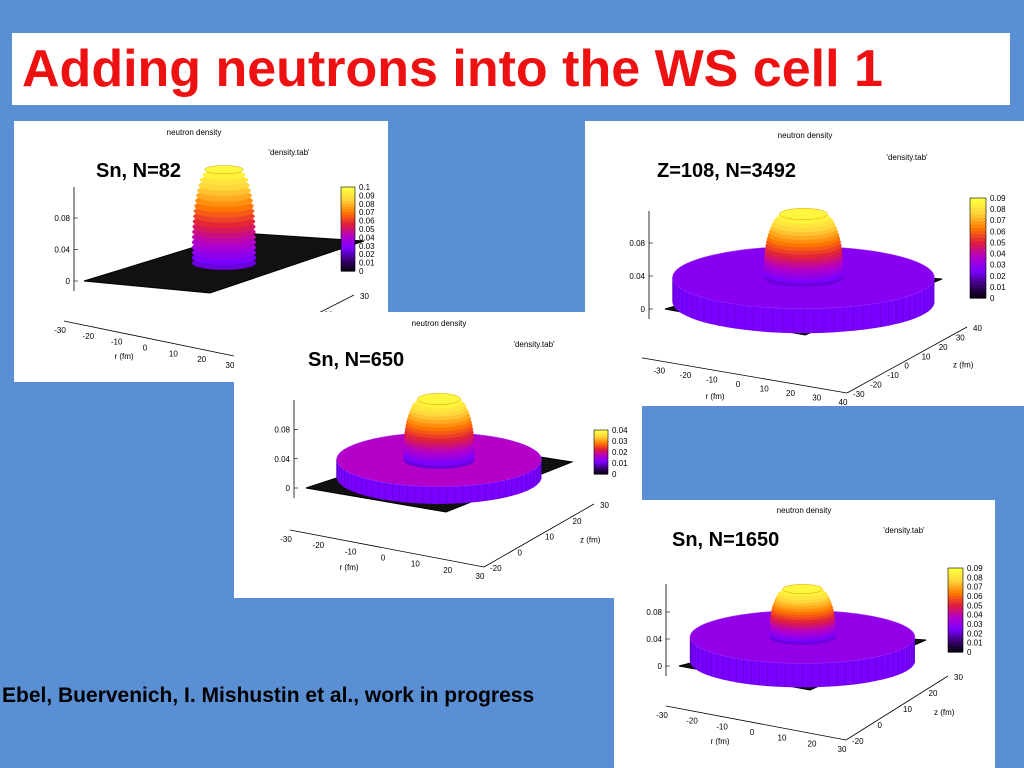 The image size is (1024, 768). I want to click on plot-legend: 'density.tab', so click(289, 152).